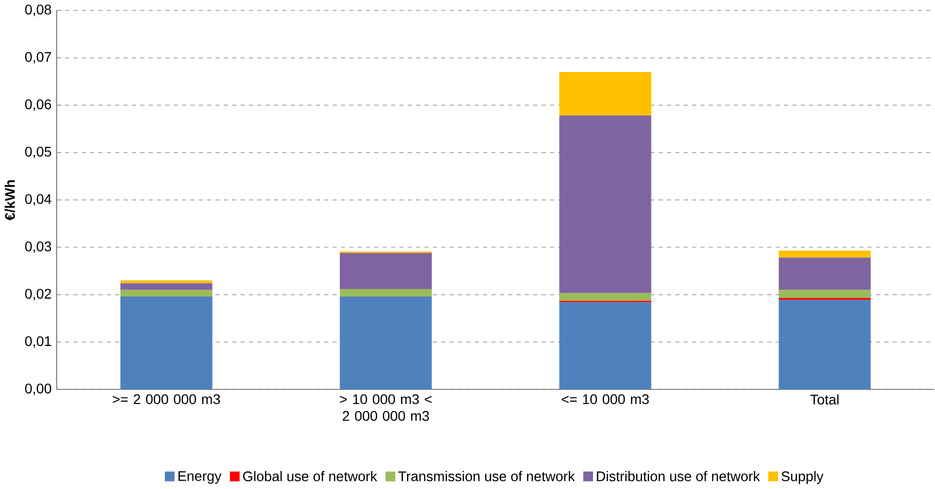  What do you see at coordinates (824, 399) in the screenshot?
I see `x-tick-label: Total` at bounding box center [824, 399].